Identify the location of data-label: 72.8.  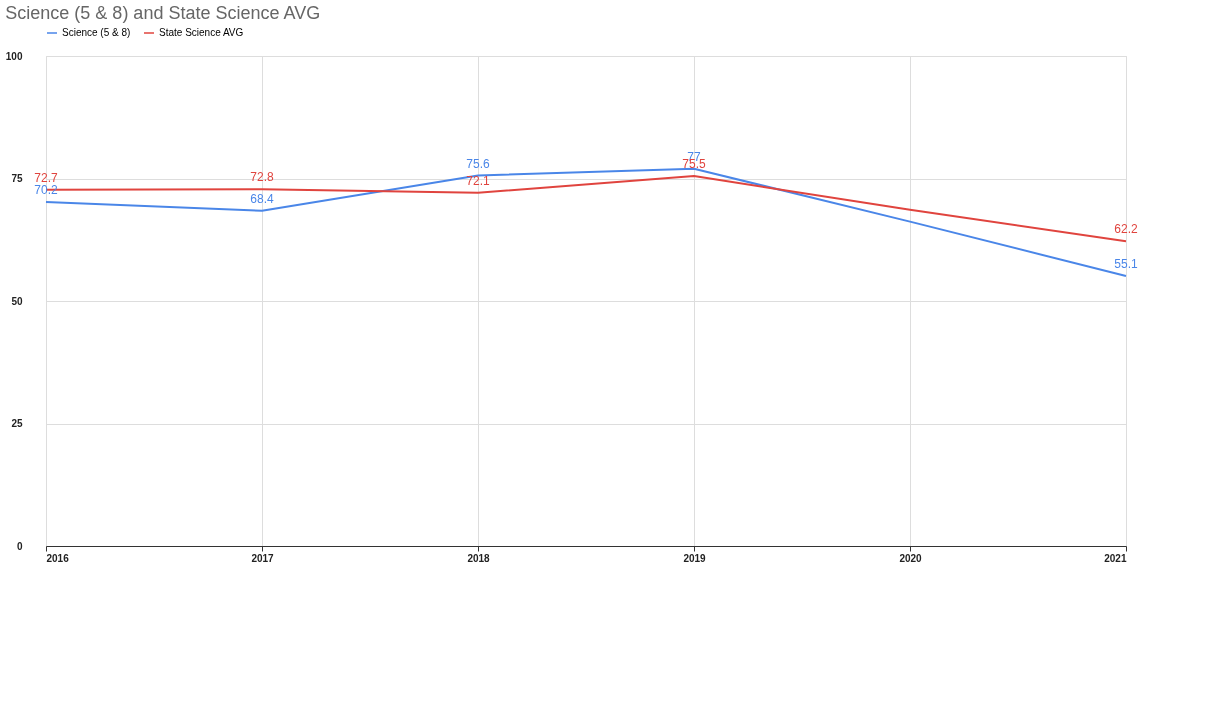
(262, 177).